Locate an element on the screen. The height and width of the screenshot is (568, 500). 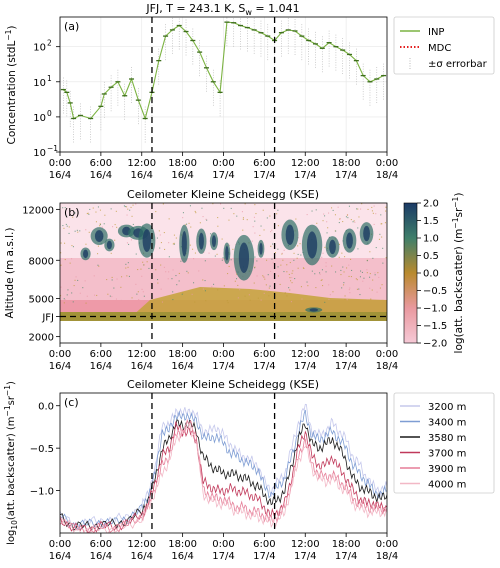
colorbar is located at coordinates (410, 273).